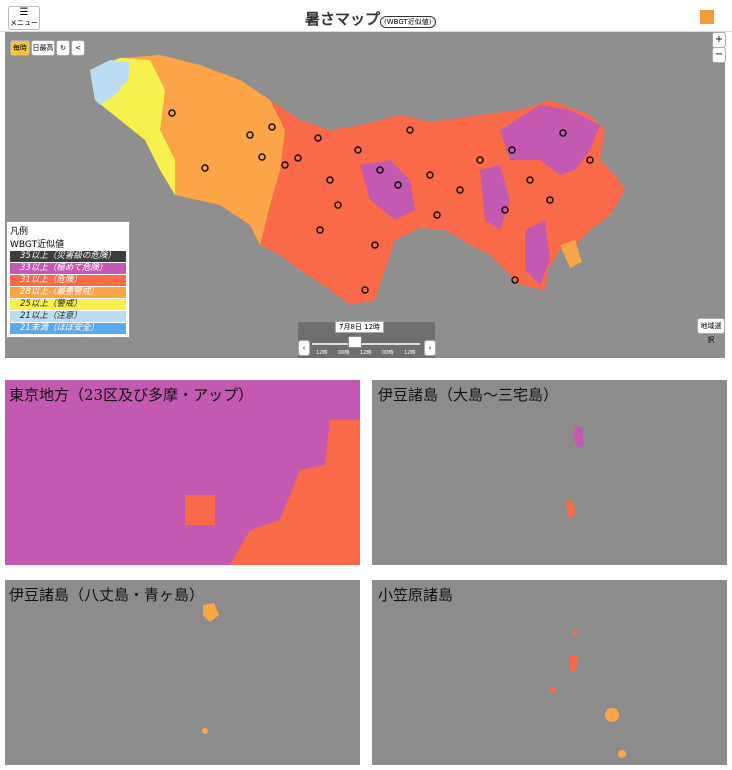 The image size is (732, 770). Describe the element at coordinates (360, 327) in the screenshot. I see `time-label: 7月8日 12時` at that location.